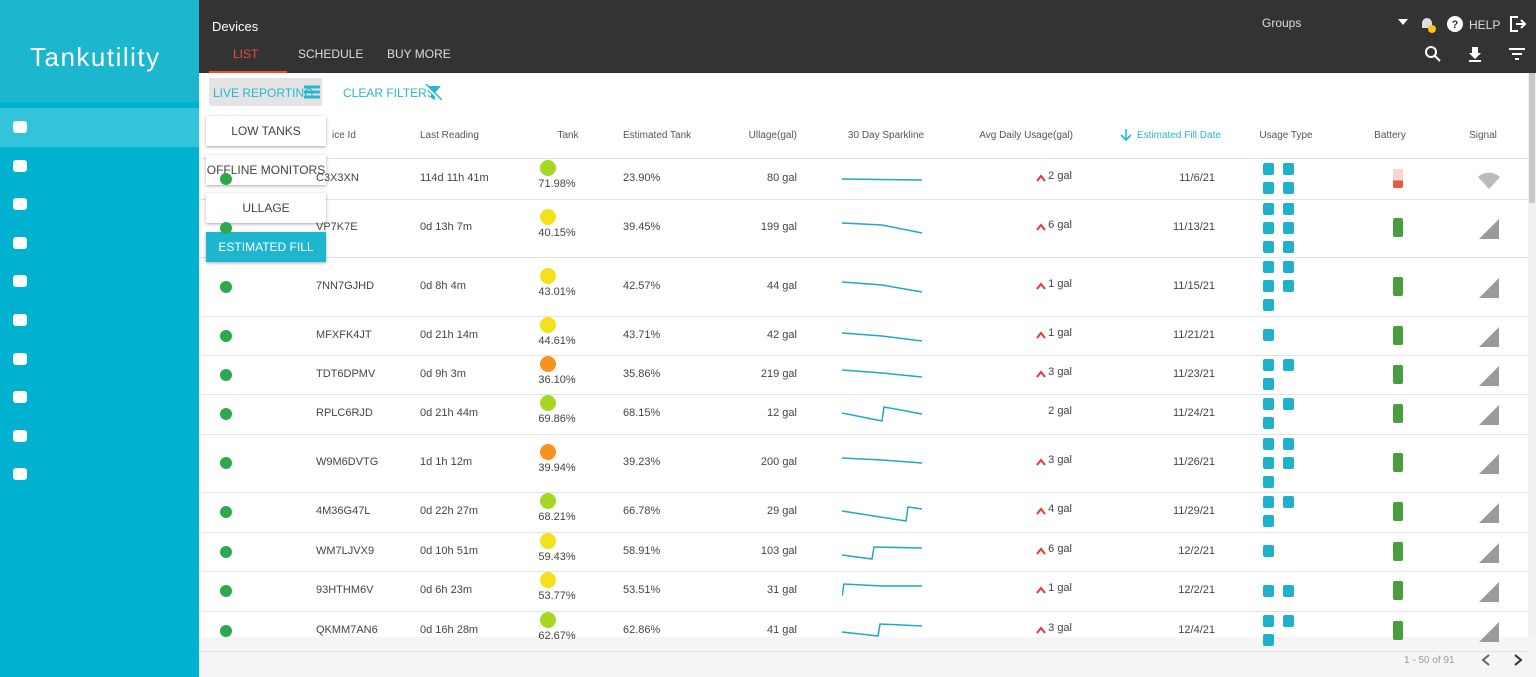 The image size is (1536, 677). I want to click on nav-item: Bulk Alerting, so click(99, 281).